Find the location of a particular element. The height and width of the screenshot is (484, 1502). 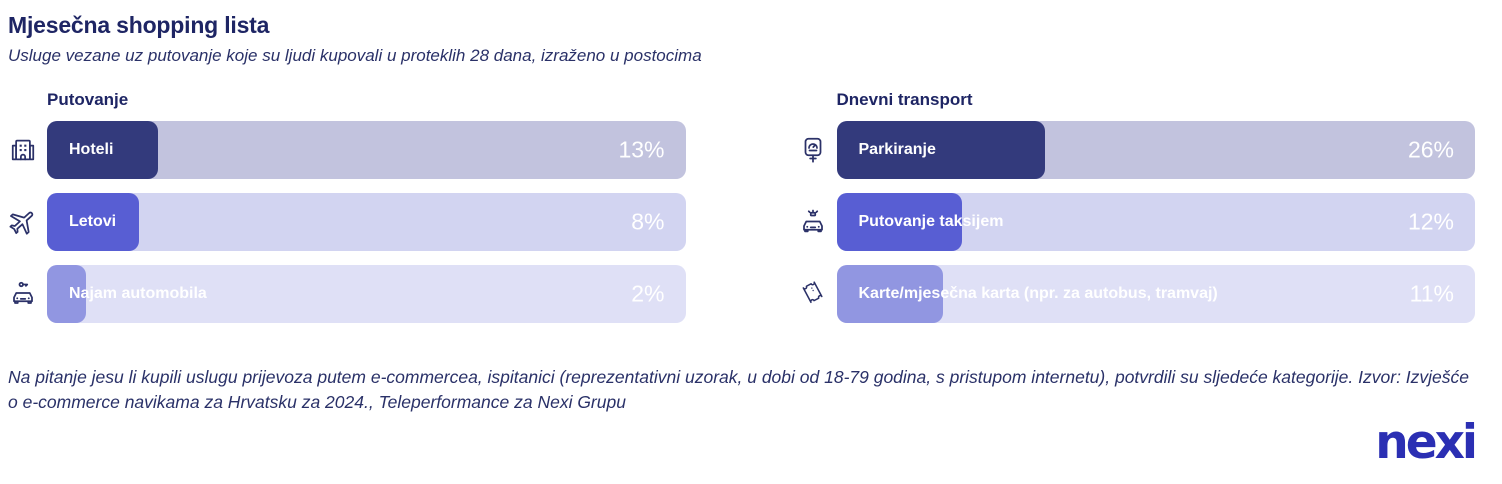

bar-track: Najam automobila 2% is located at coordinates (366, 294).